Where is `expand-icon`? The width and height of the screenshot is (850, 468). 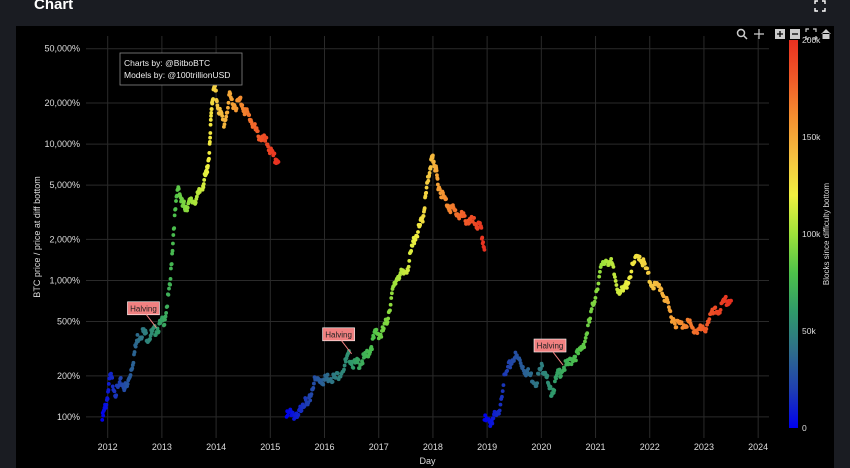
expand-icon is located at coordinates (820, 6).